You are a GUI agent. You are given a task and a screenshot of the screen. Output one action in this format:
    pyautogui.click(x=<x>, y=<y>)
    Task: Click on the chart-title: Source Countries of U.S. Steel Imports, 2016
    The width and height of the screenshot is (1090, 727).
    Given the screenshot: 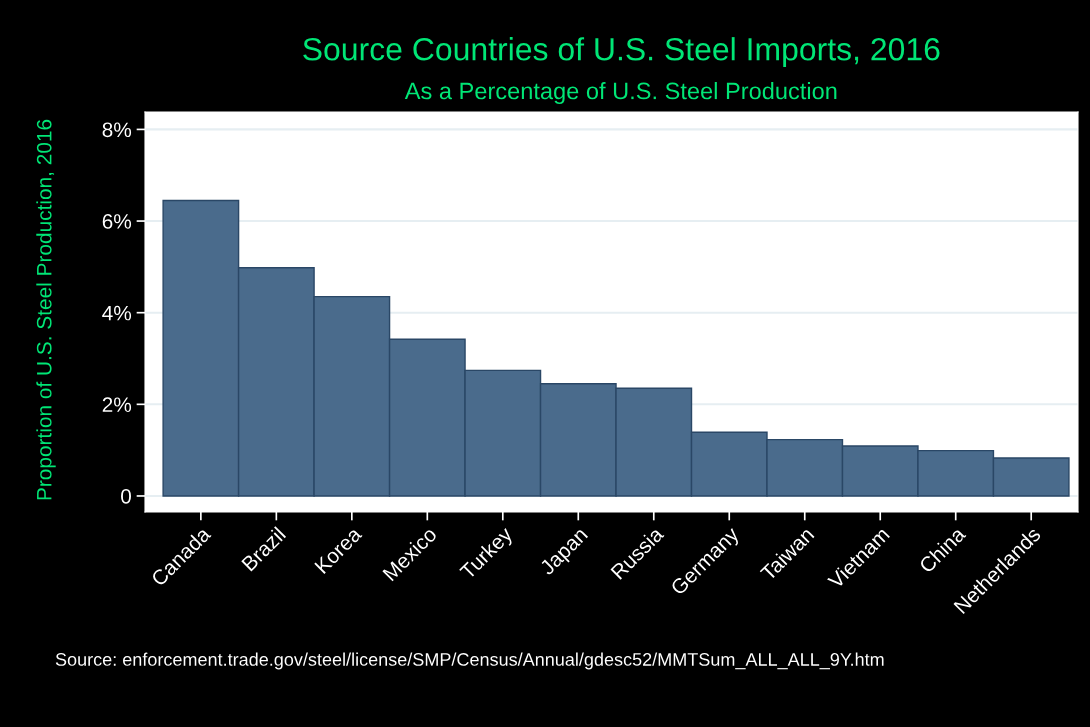 What is the action you would take?
    pyautogui.click(x=621, y=52)
    